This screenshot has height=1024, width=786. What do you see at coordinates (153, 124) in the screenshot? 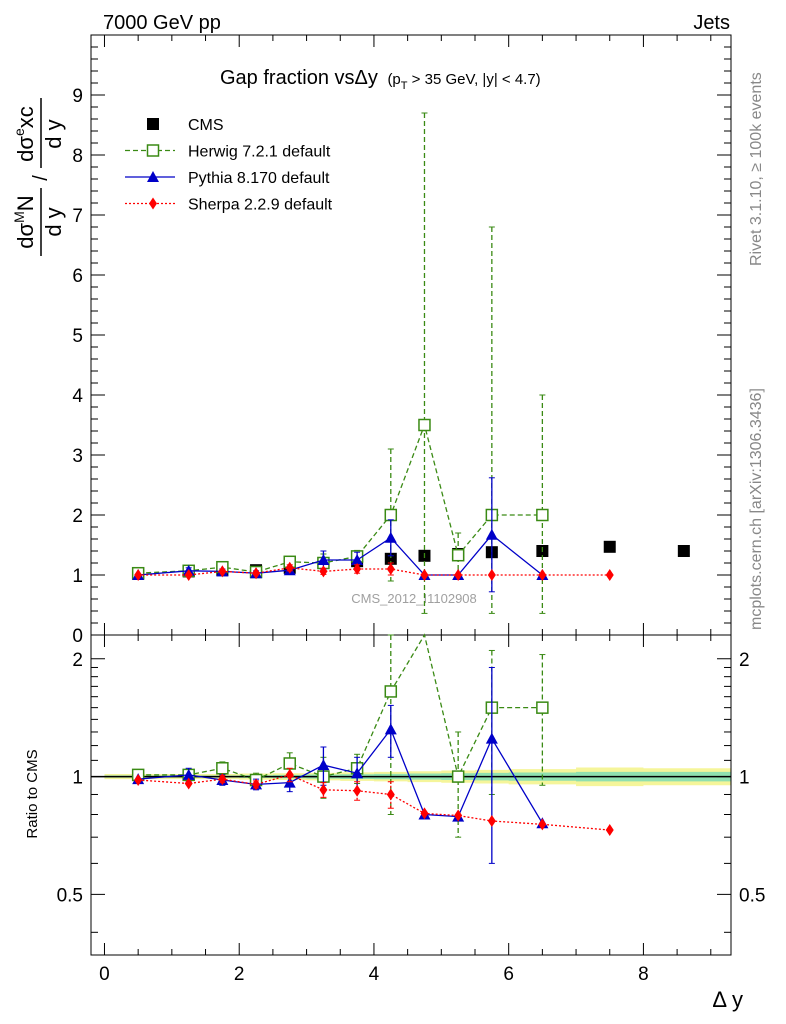
I see `legend-marker-cms` at bounding box center [153, 124].